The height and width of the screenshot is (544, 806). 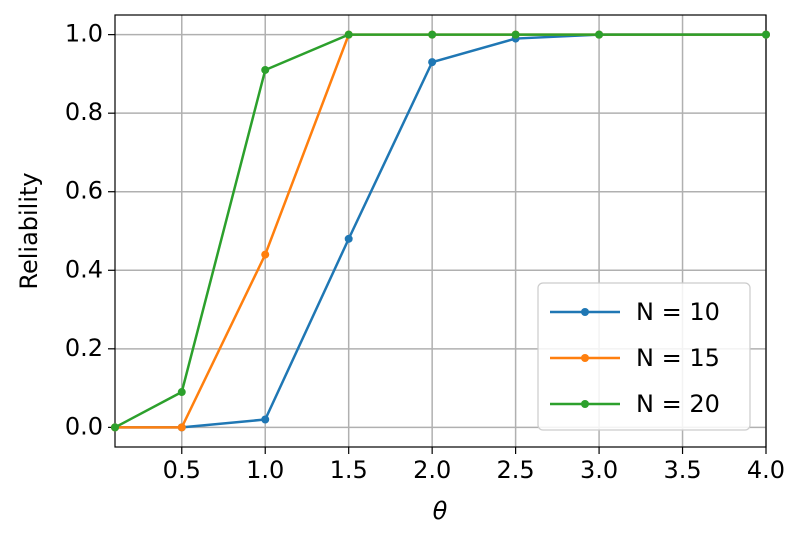 What do you see at coordinates (265, 470) in the screenshot?
I see `x-tick-label: 1.0` at bounding box center [265, 470].